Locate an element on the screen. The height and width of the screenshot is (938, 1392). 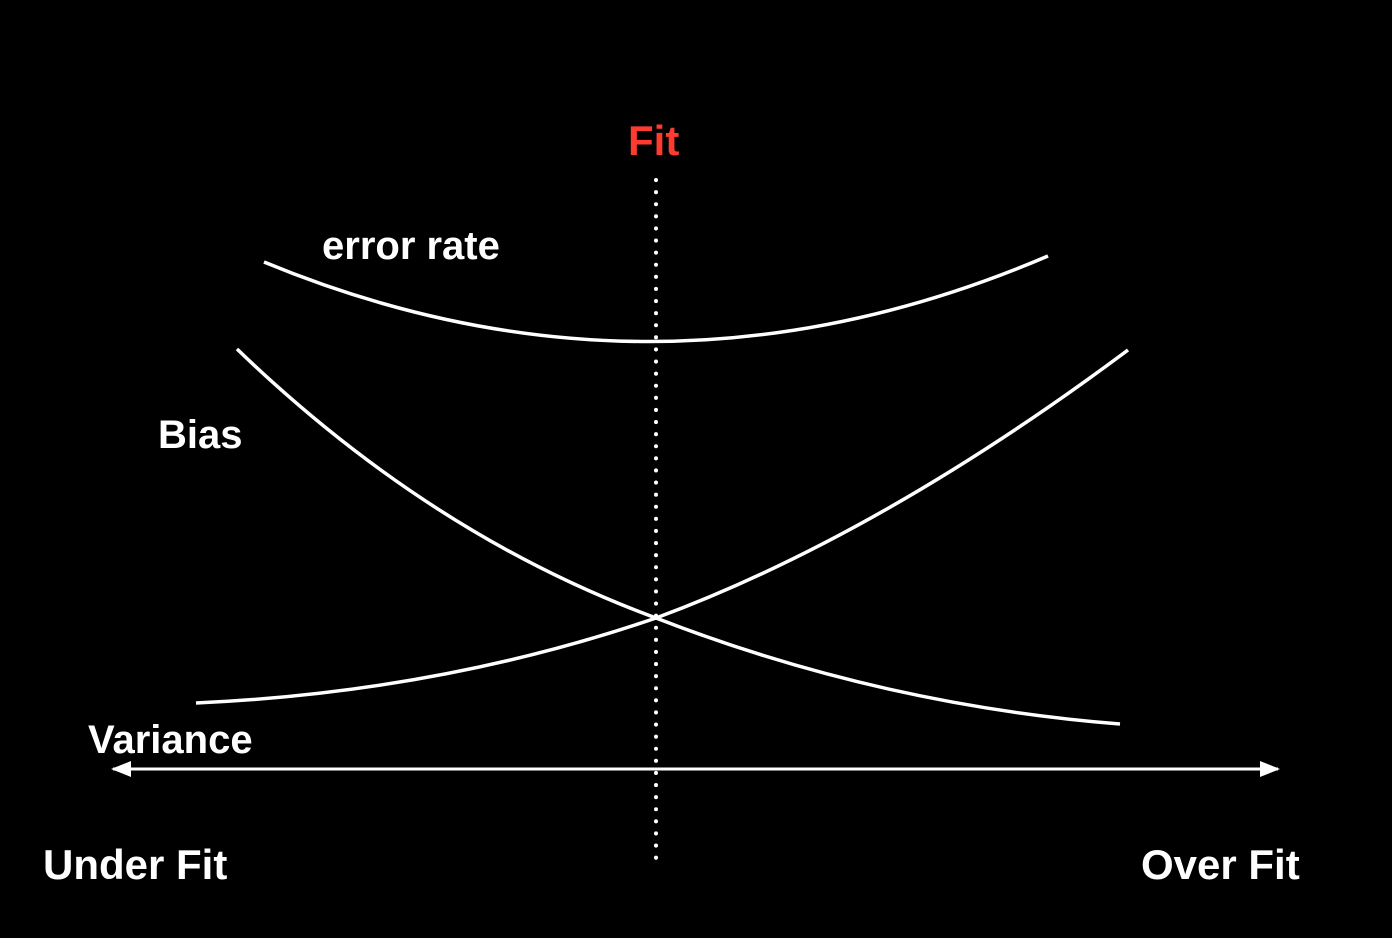
bias-label: Bias is located at coordinates (200, 435).